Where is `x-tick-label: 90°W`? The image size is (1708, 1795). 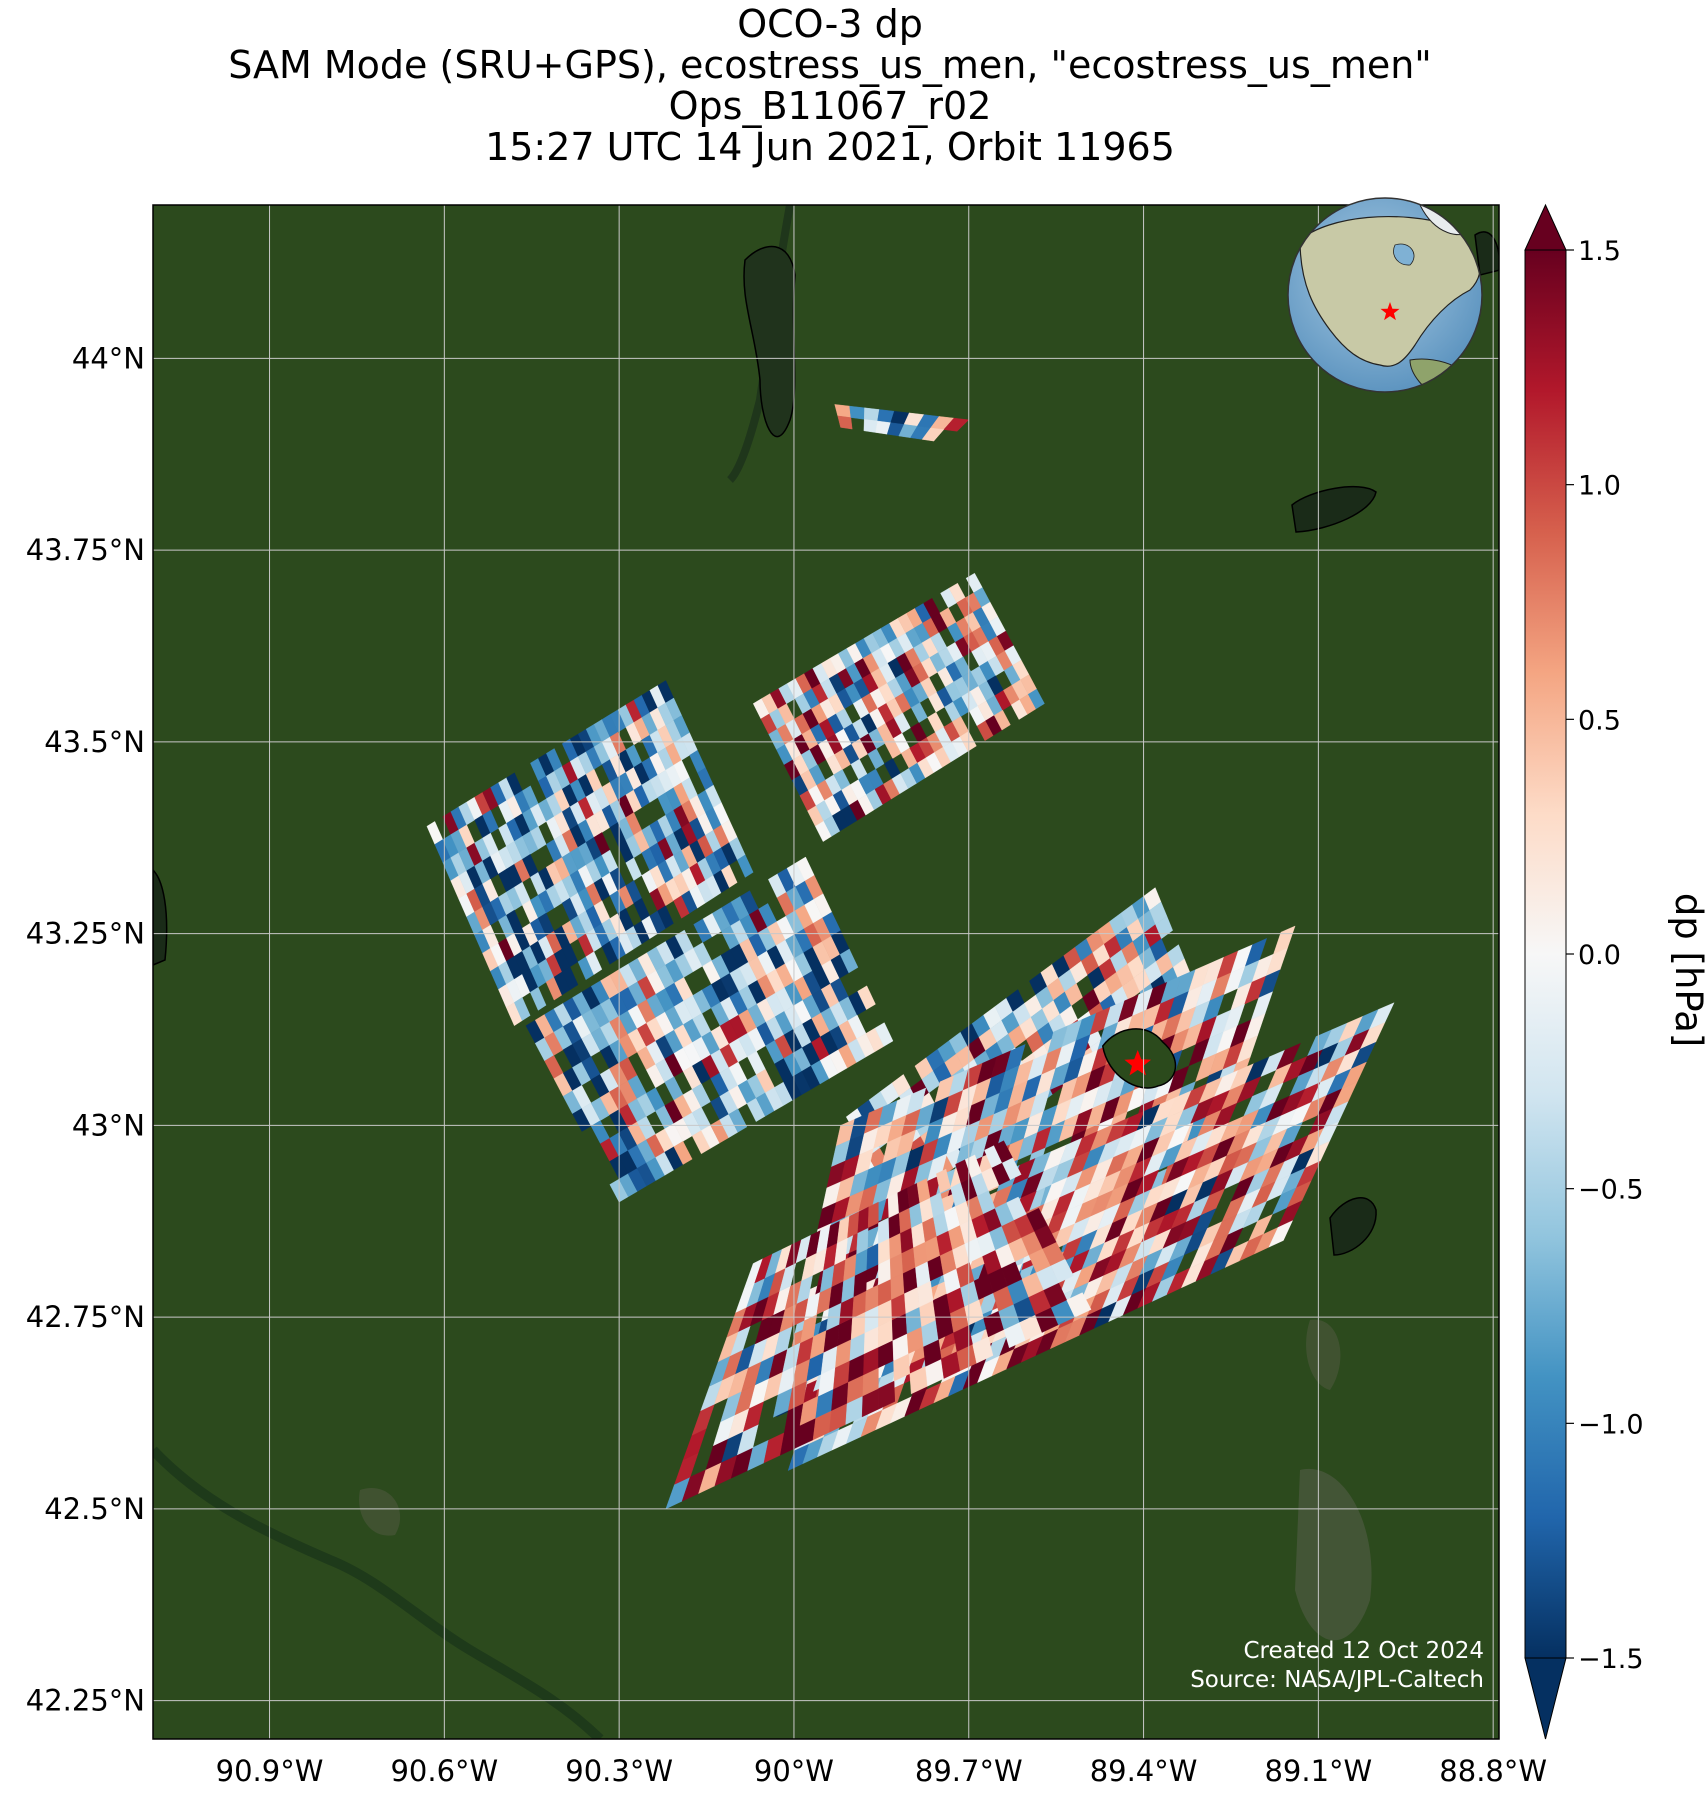 x-tick-label: 90°W is located at coordinates (794, 1771).